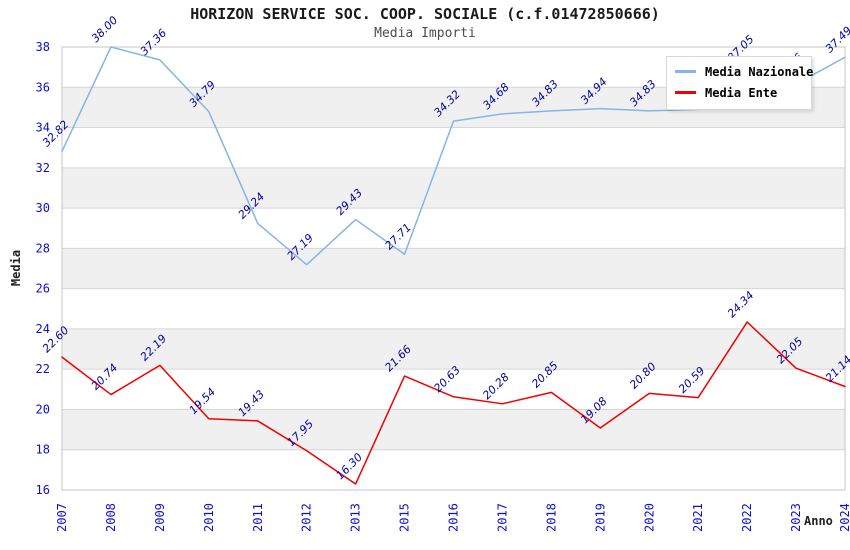 This screenshot has width=850, height=550. What do you see at coordinates (43, 128) in the screenshot?
I see `y-tick-label: 34` at bounding box center [43, 128].